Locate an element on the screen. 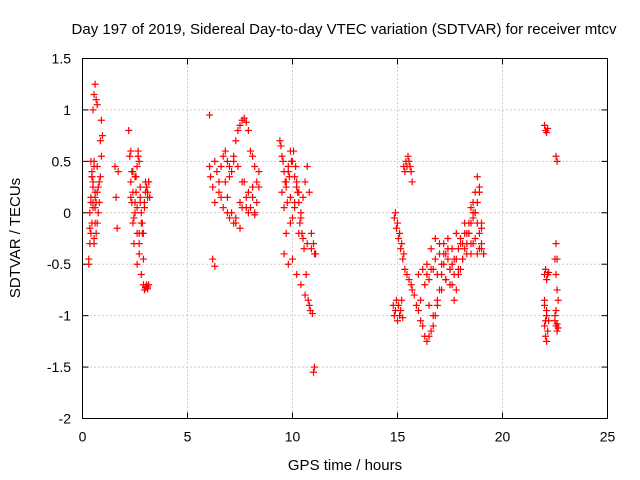 The height and width of the screenshot is (480, 640). x-tick-labels: 0 5 10 15 20 25 is located at coordinates (347, 437).